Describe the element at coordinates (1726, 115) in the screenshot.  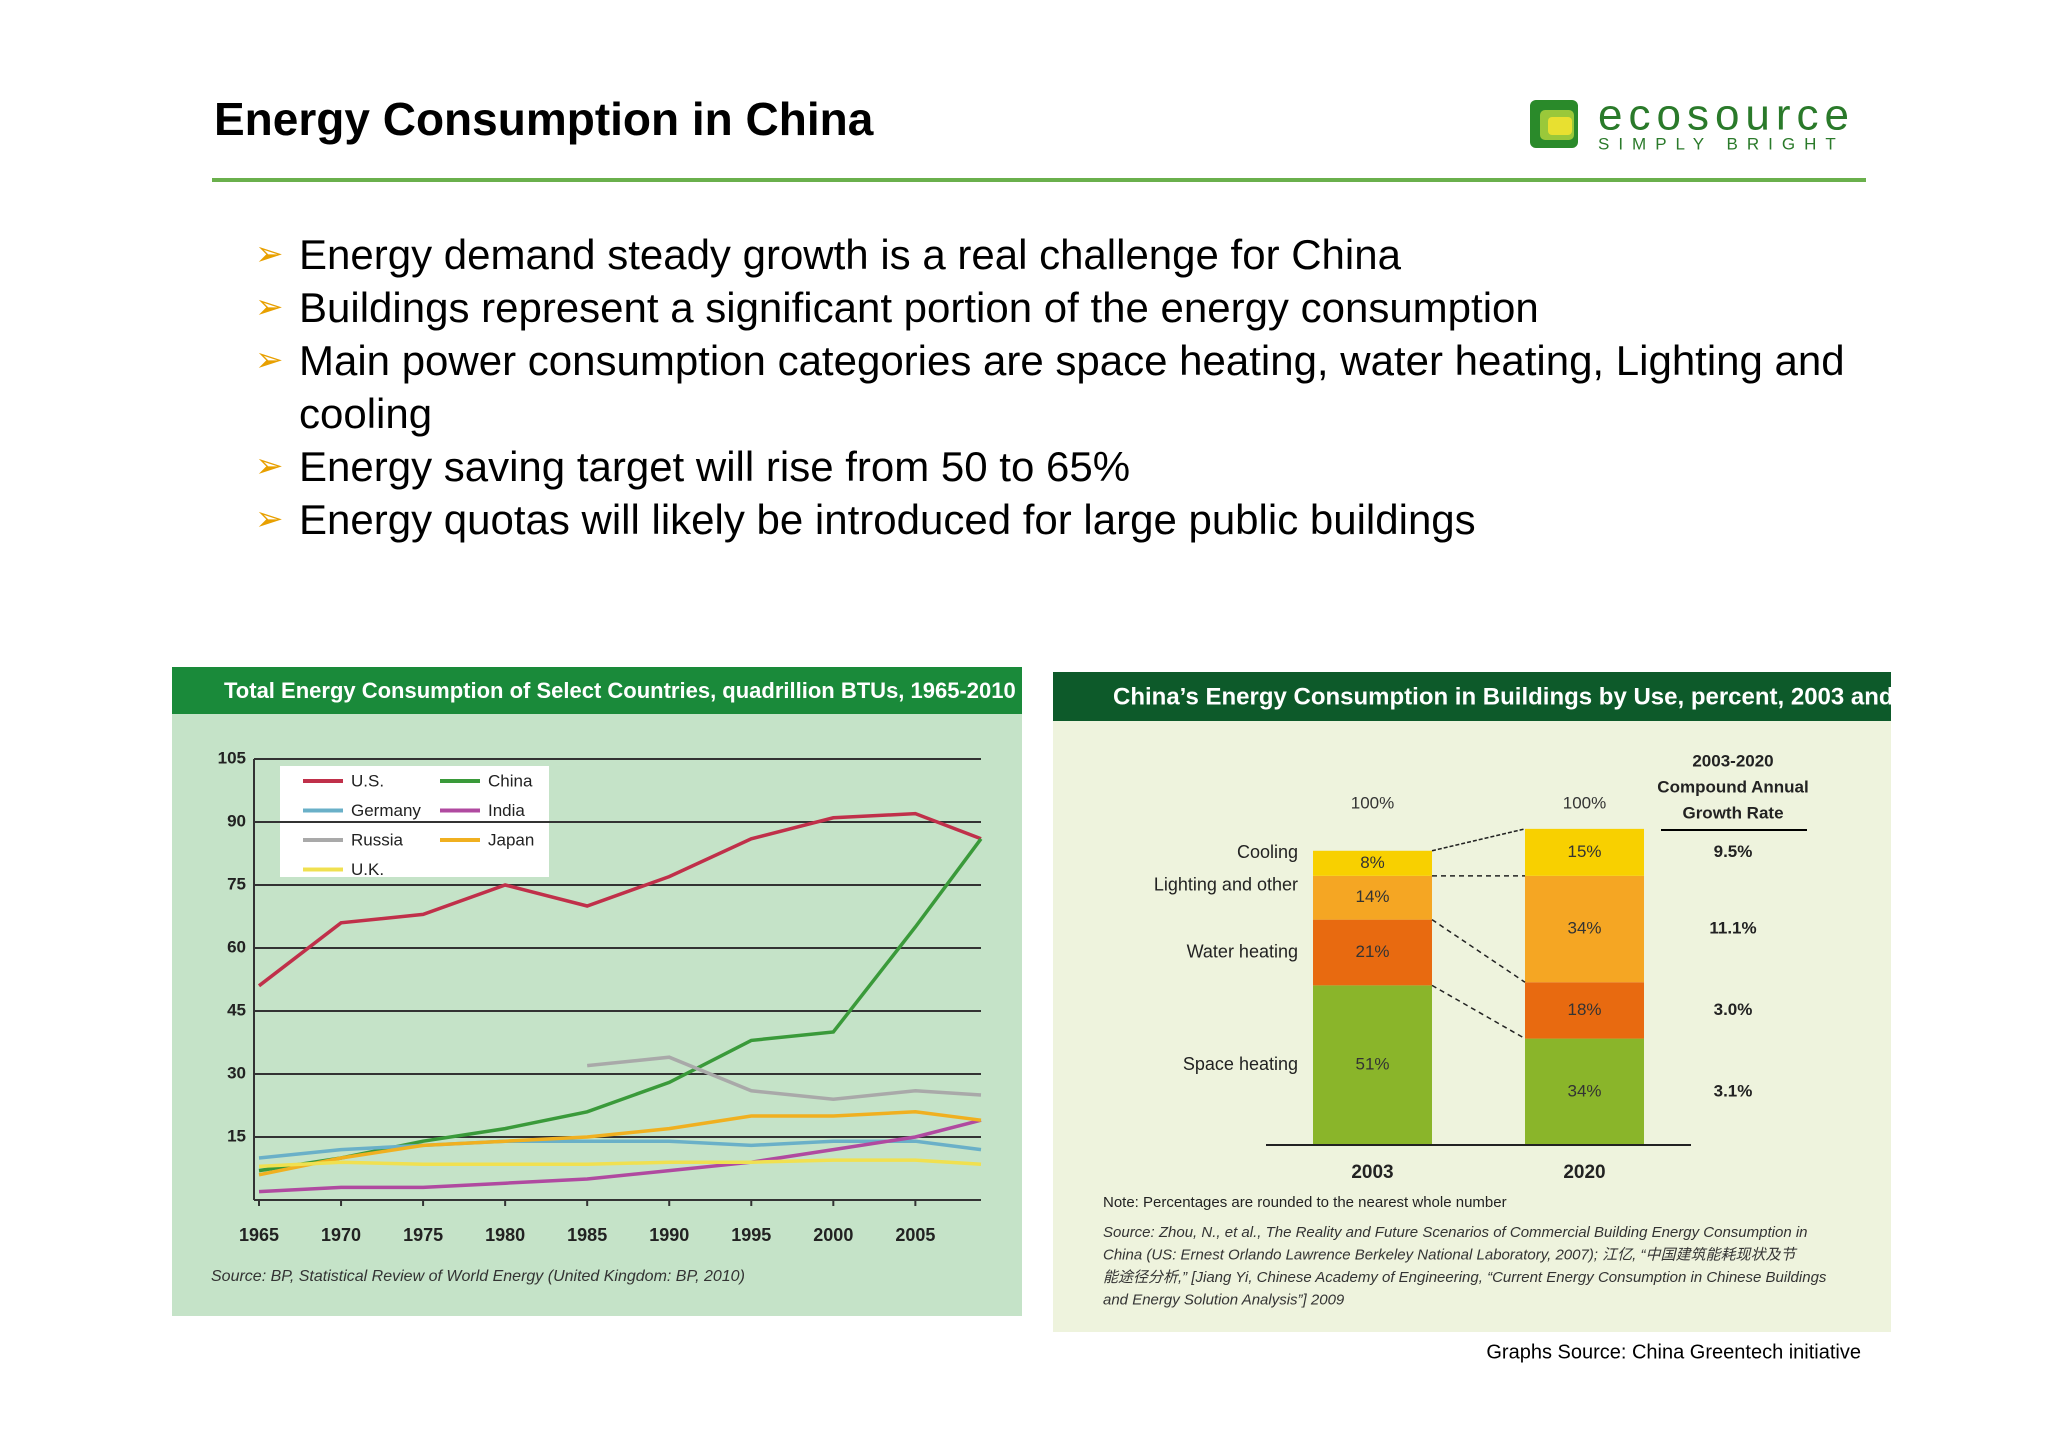
I see `logo-text: ecosource` at that location.